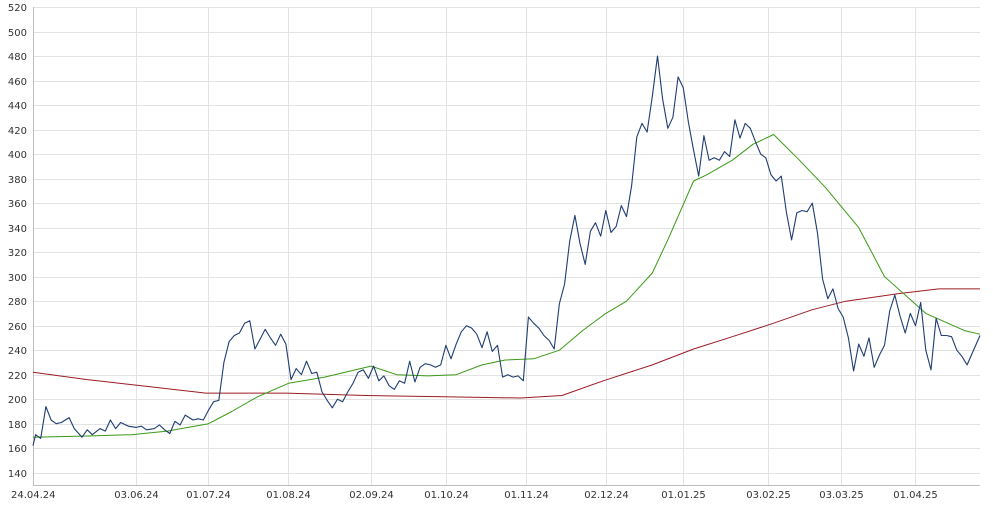 The image size is (993, 507). Describe the element at coordinates (683, 495) in the screenshot. I see `x-tick-label: 01.01.25` at that location.